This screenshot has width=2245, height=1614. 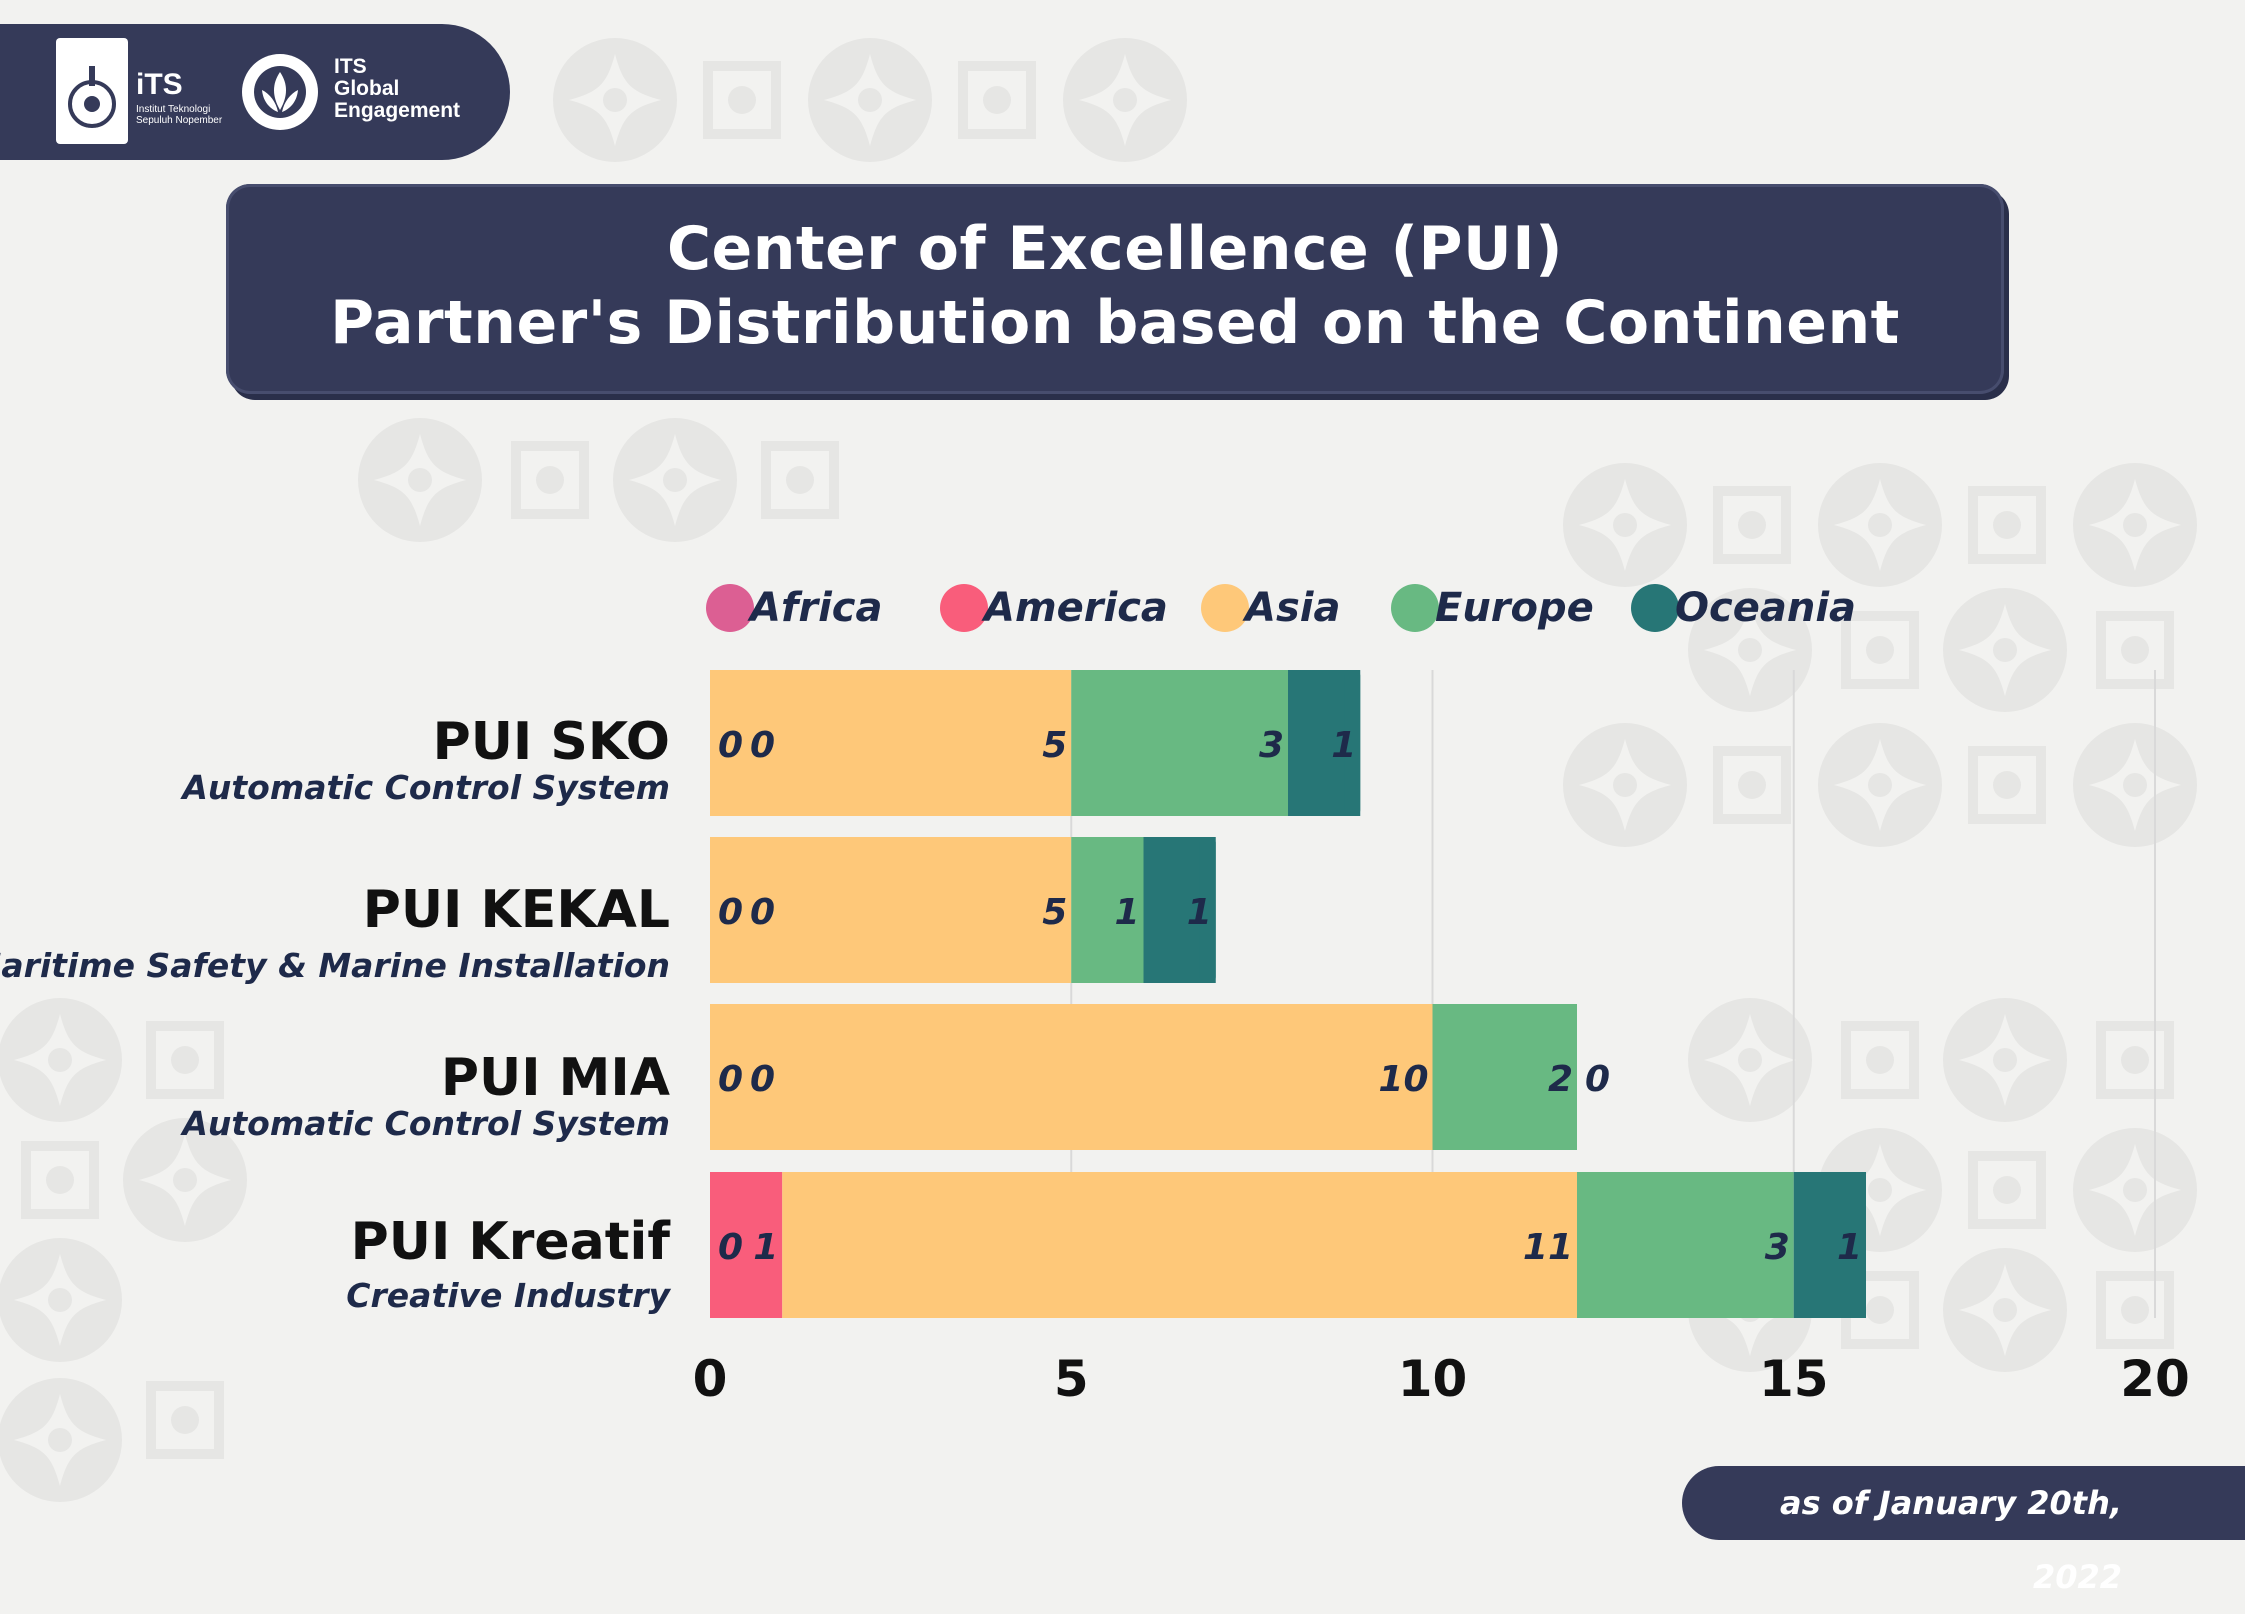 I want to click on x-tick-label: 20, so click(x=2155, y=1379).